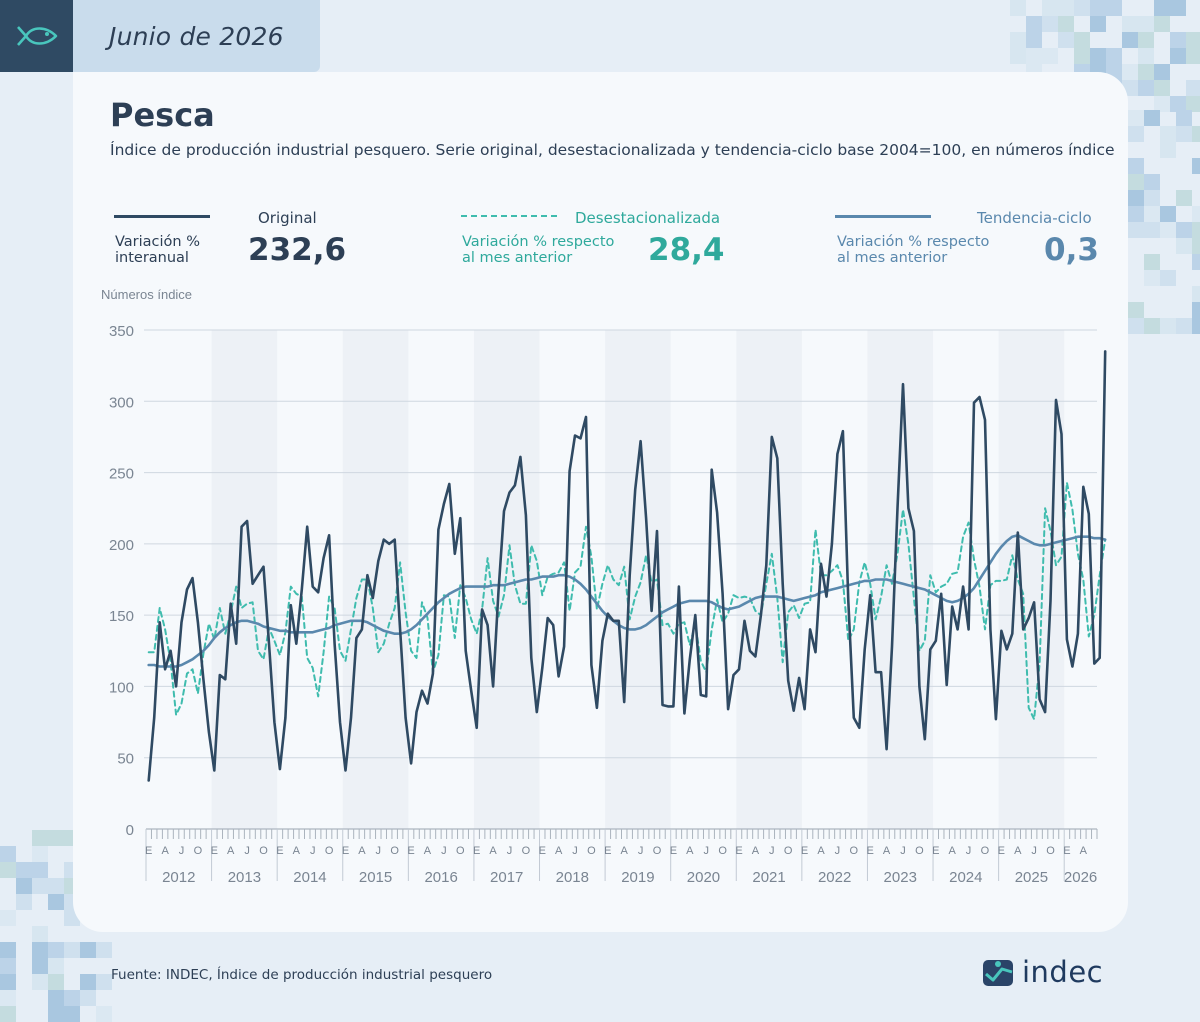 The height and width of the screenshot is (1022, 1200). What do you see at coordinates (309, 877) in the screenshot?
I see `x-year-label-2014: 2014` at bounding box center [309, 877].